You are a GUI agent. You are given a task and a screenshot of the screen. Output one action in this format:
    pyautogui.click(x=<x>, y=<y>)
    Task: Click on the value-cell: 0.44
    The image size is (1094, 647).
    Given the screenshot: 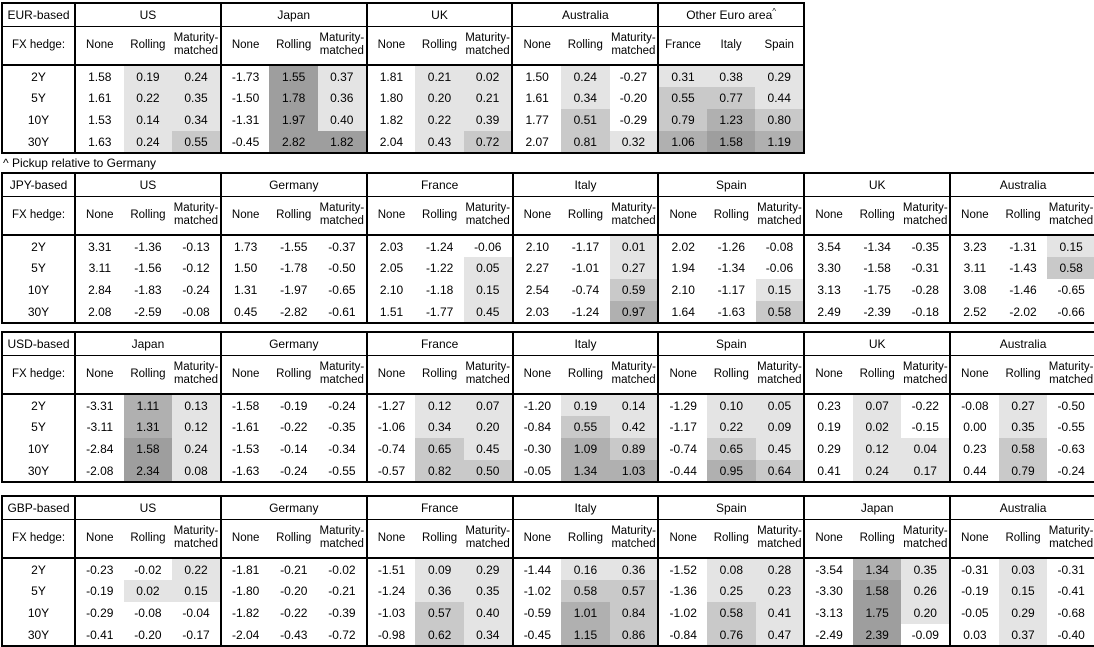 What is the action you would take?
    pyautogui.click(x=974, y=471)
    